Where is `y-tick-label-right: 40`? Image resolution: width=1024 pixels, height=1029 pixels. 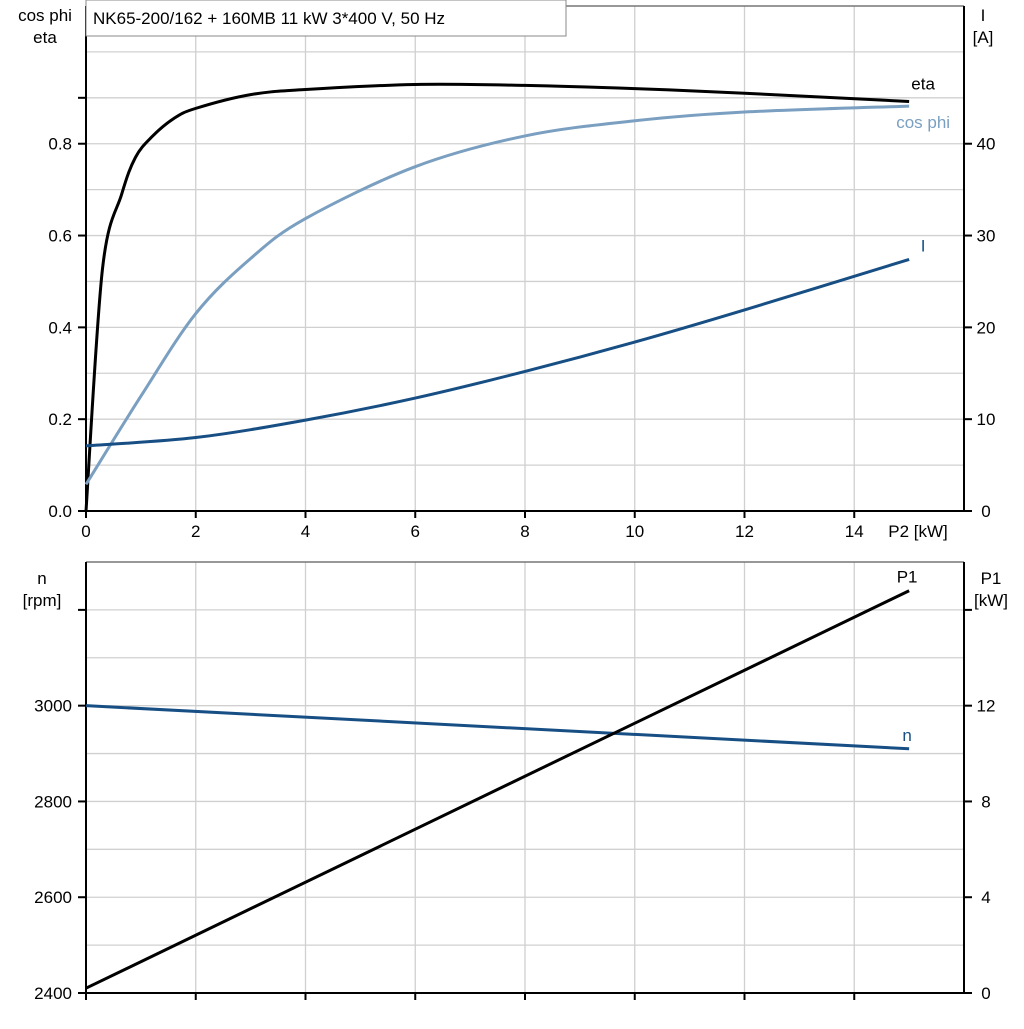
y-tick-label-right: 40 is located at coordinates (986, 144).